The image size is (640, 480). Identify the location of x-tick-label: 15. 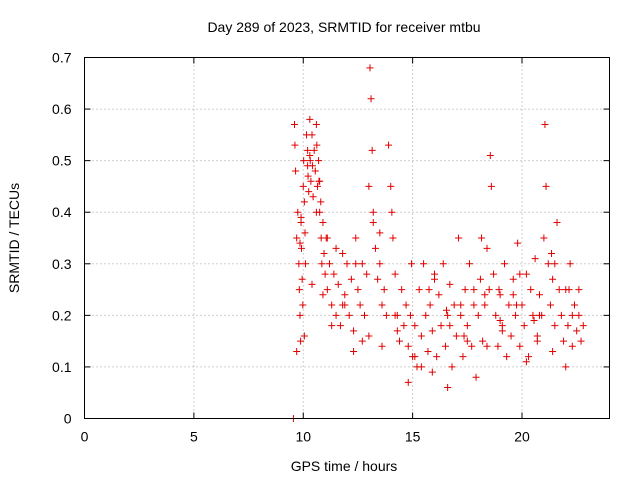
(413, 437).